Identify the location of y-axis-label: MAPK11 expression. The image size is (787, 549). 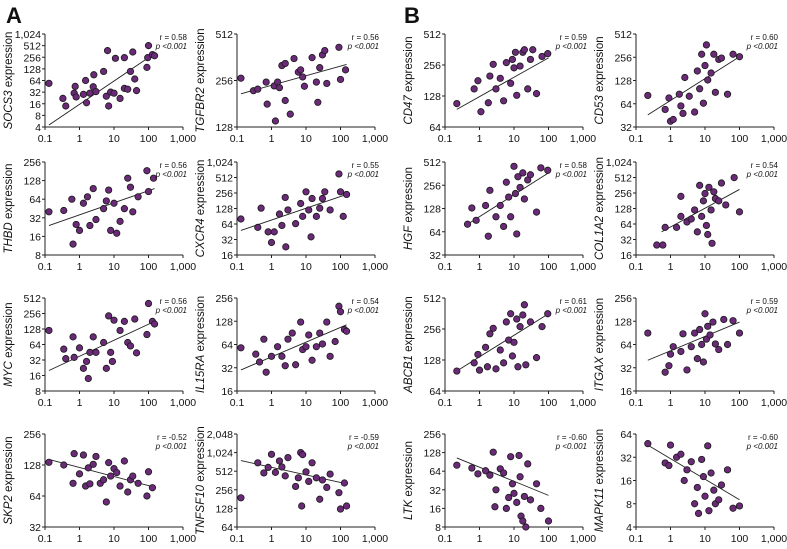
(600, 480).